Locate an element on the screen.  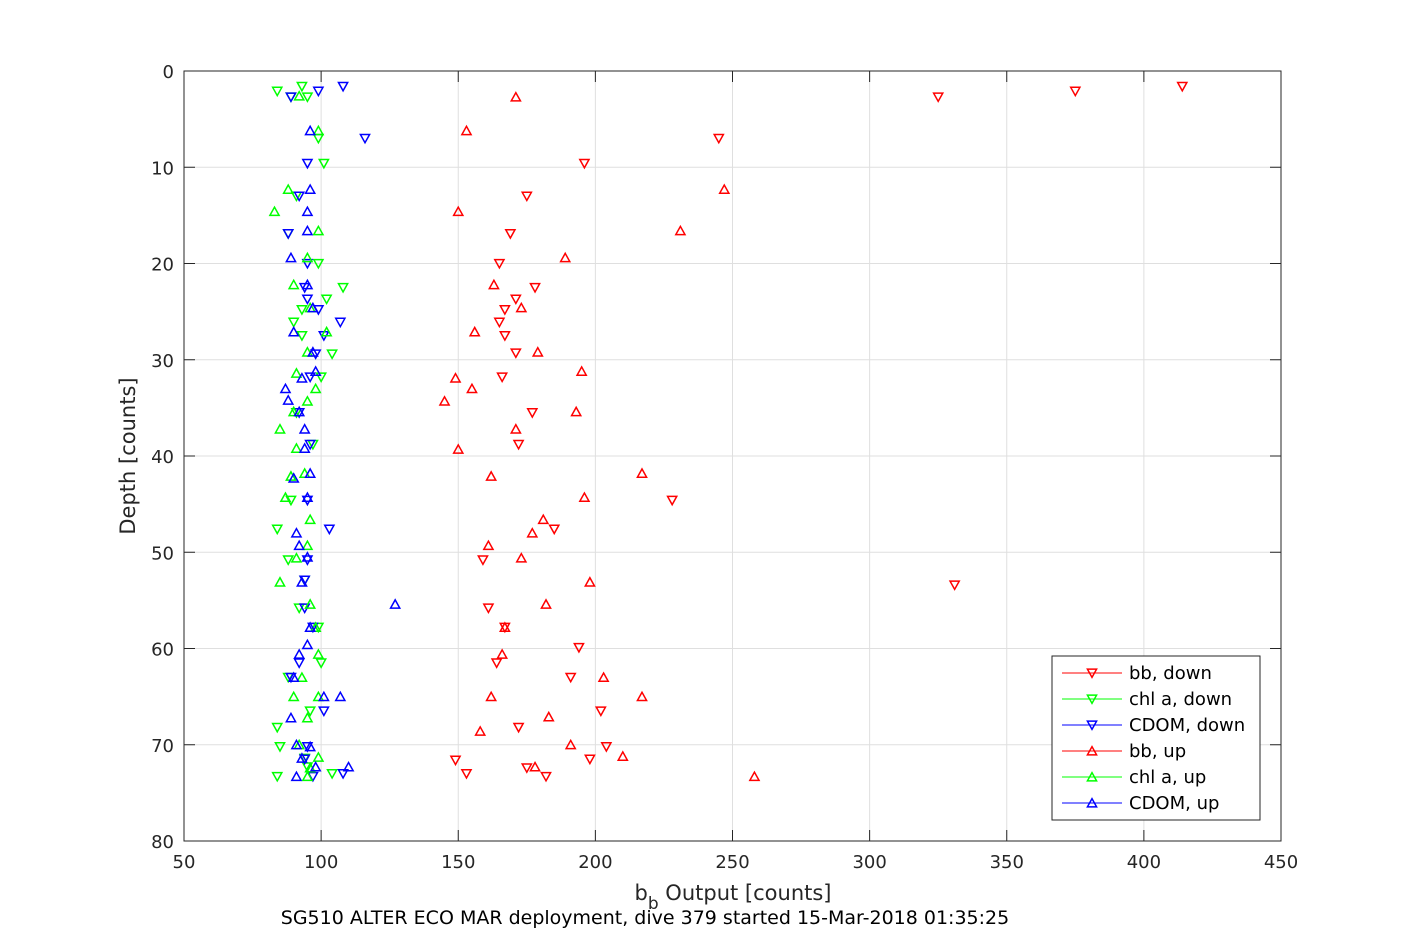
x-tick-label: 450 is located at coordinates (1281, 862).